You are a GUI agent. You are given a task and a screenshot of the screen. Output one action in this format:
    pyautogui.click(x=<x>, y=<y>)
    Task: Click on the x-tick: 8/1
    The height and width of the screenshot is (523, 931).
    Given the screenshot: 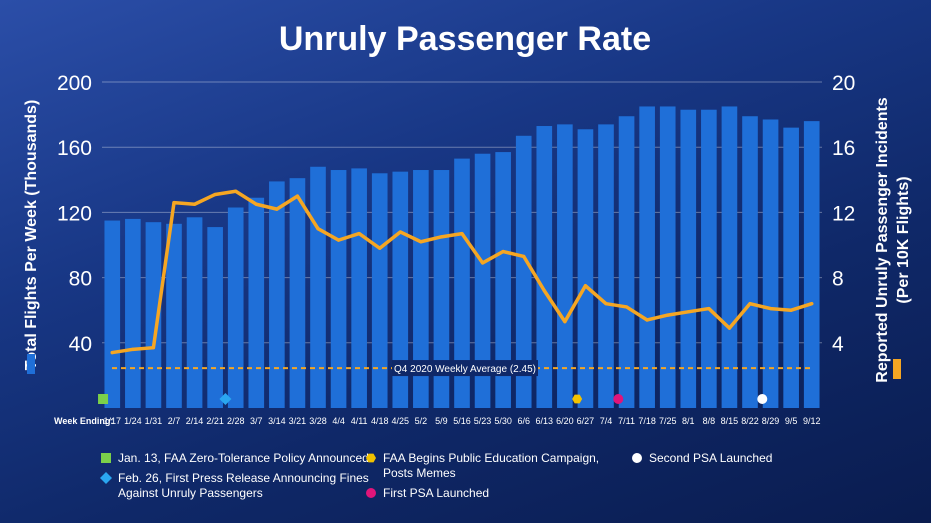 What is the action you would take?
    pyautogui.click(x=688, y=421)
    